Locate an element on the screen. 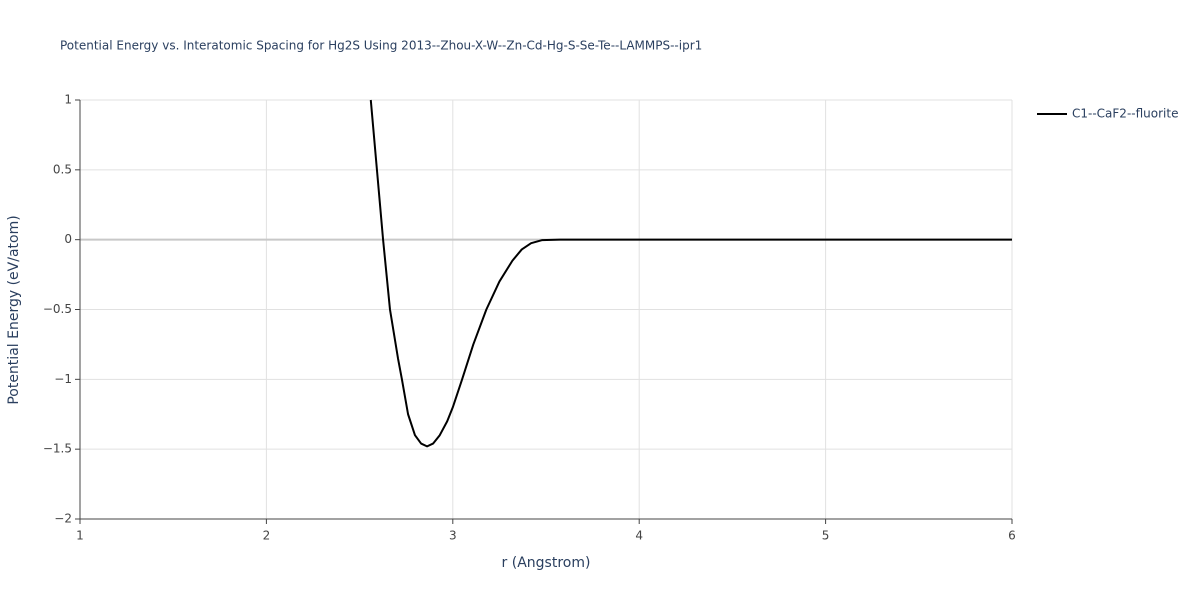 Image resolution: width=1200 pixels, height=604 pixels. x-tick-label: 2 is located at coordinates (267, 536).